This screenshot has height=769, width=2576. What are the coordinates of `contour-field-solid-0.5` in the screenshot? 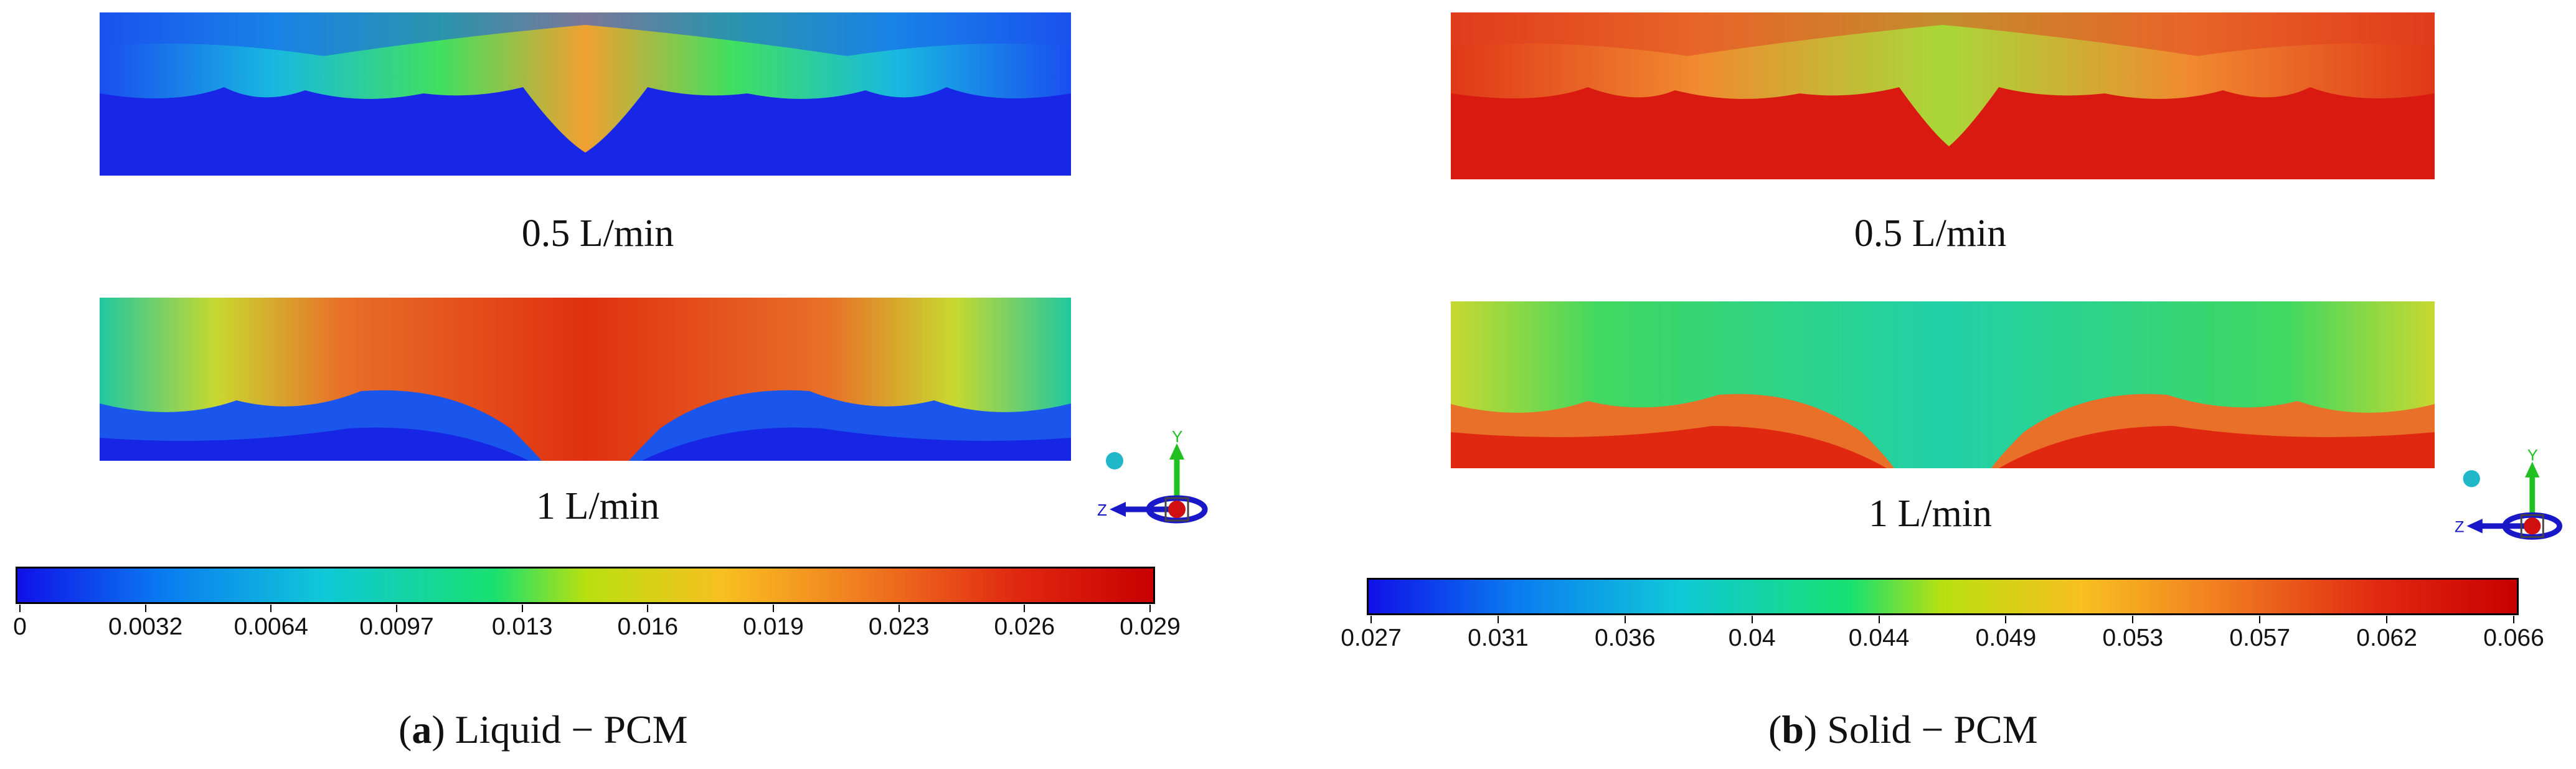 It's located at (1943, 95).